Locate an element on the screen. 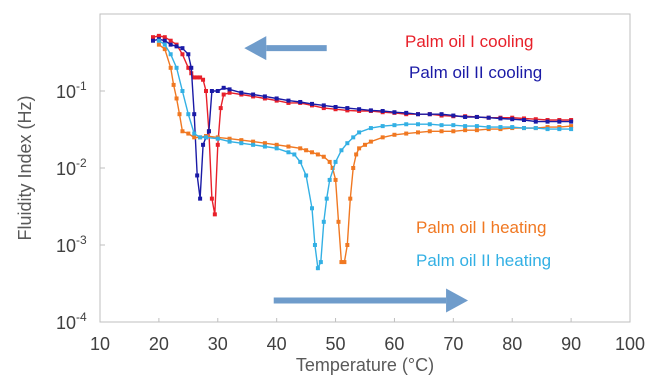  cooling-arrow-head is located at coordinates (255, 48).